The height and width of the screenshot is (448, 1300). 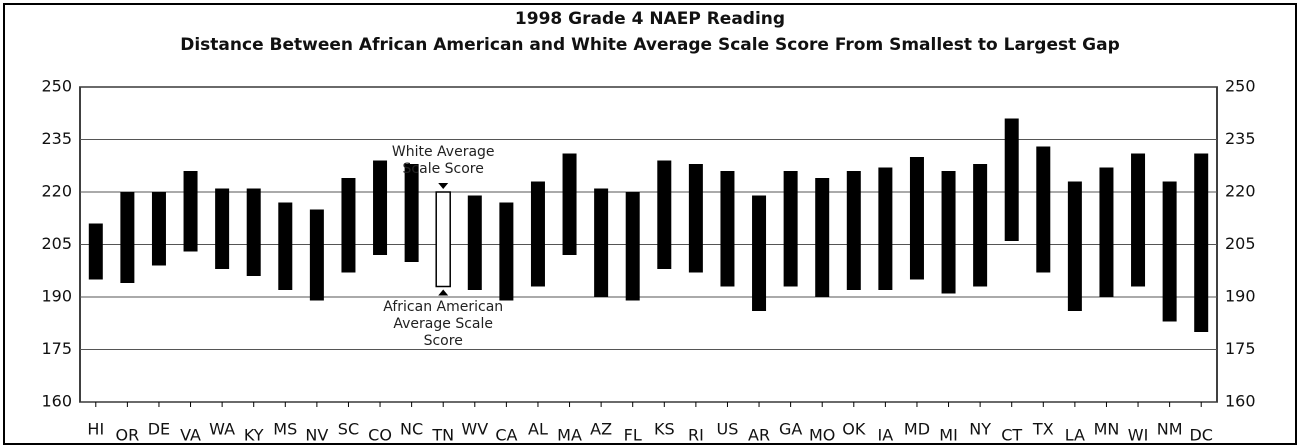 I want to click on x-tick-label: MN, so click(x=1107, y=429).